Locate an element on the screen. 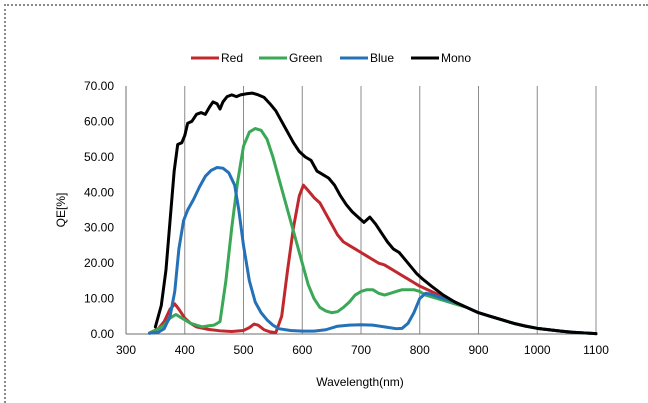 The image size is (648, 403). x-tick-label-300: 300 is located at coordinates (126, 350).